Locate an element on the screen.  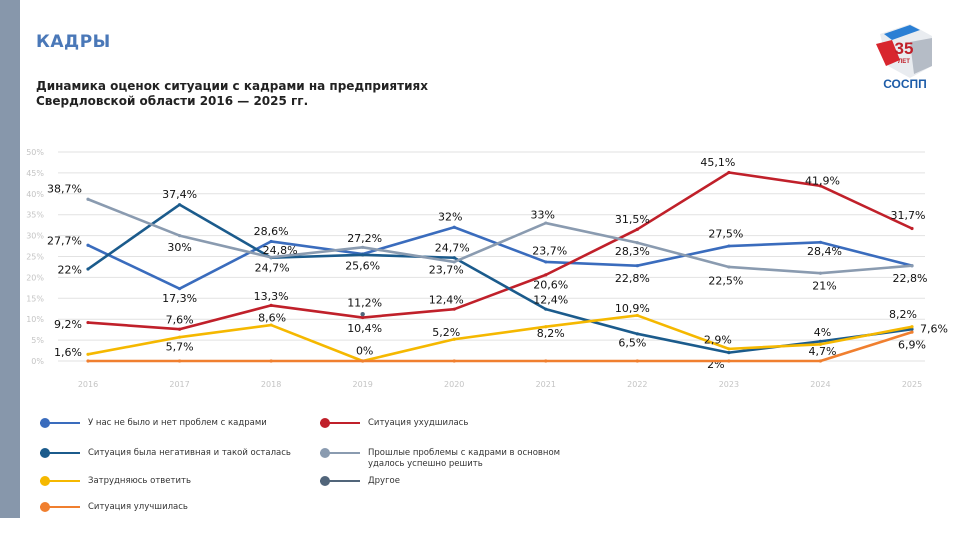
legend-item: Ситуация улучшилась is located at coordinates (174, 507).